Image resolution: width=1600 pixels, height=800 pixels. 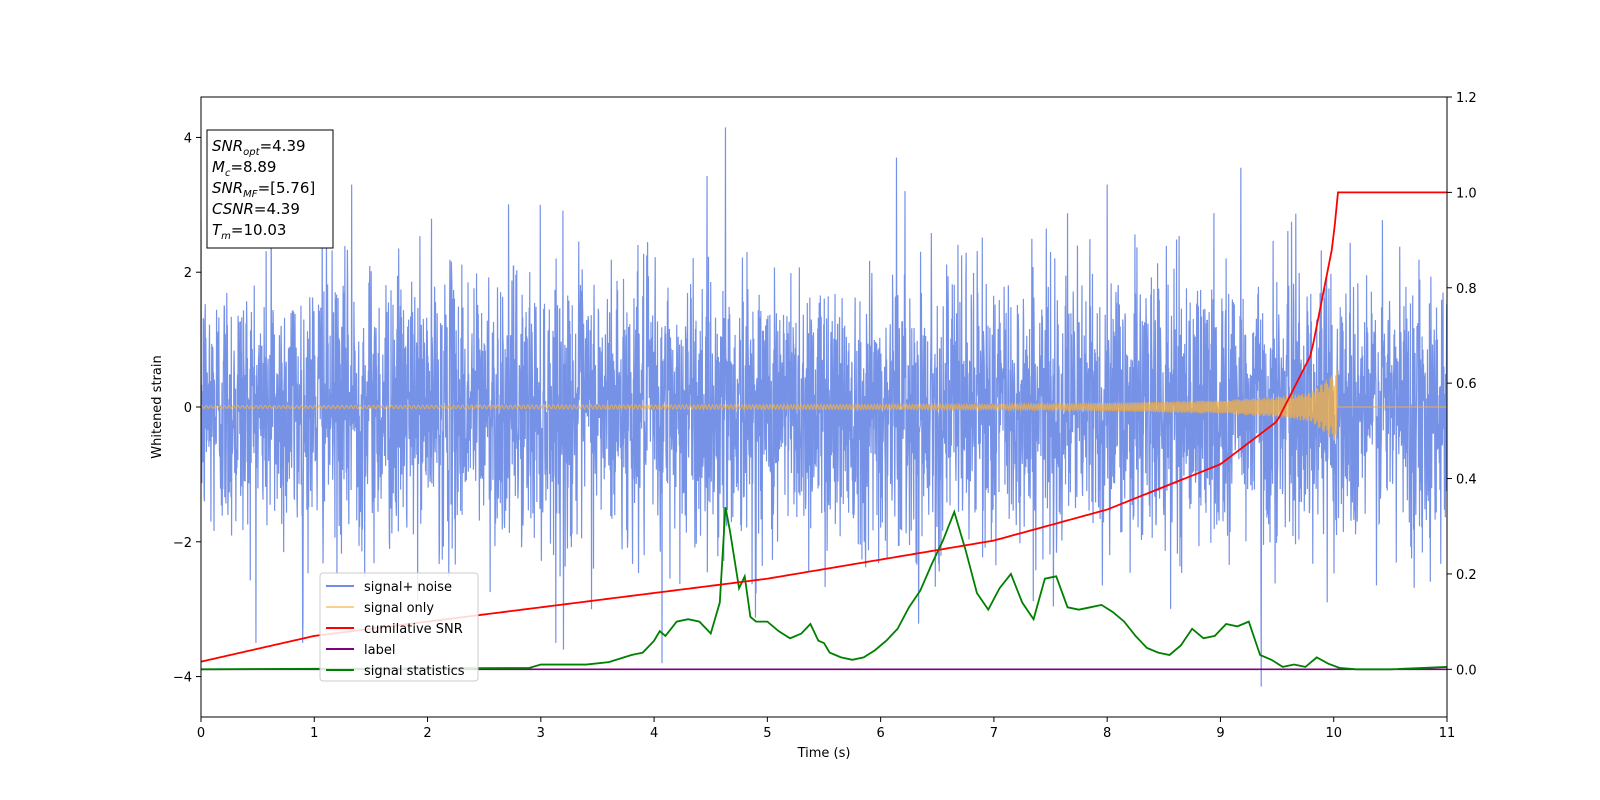 I want to click on info-row: CSNR=4.39, so click(x=256, y=209).